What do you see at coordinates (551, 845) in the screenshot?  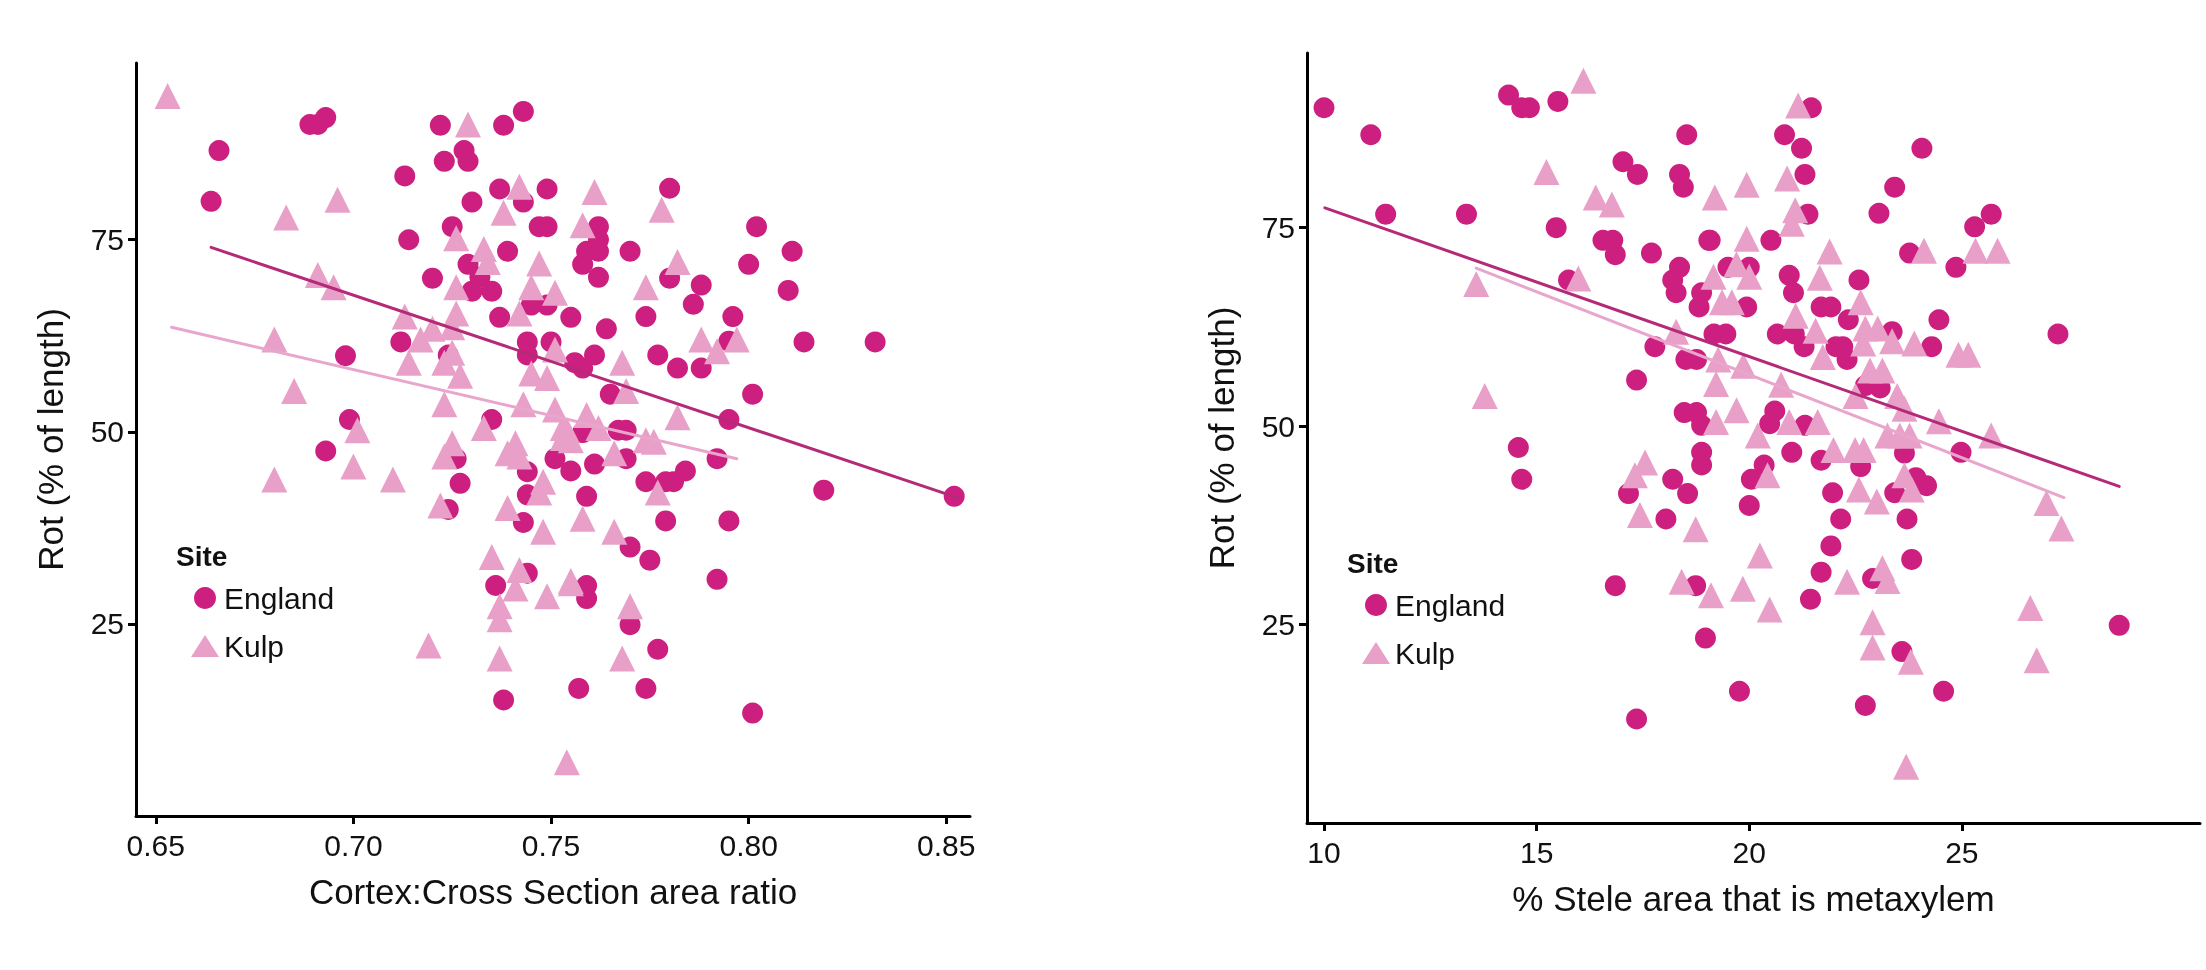 I see `x-tick-label: 0.75` at bounding box center [551, 845].